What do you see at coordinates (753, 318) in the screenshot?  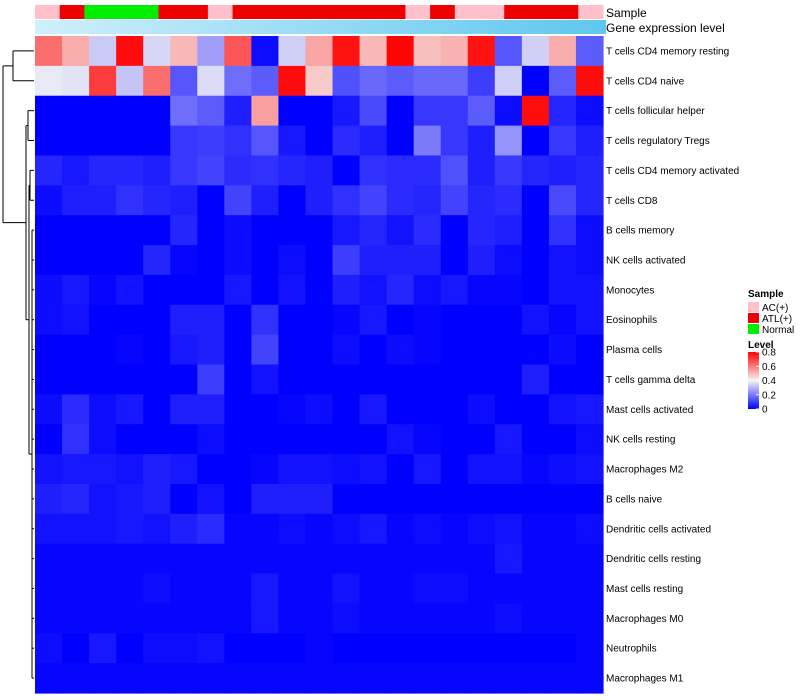 I see `sample-legend-swatch` at bounding box center [753, 318].